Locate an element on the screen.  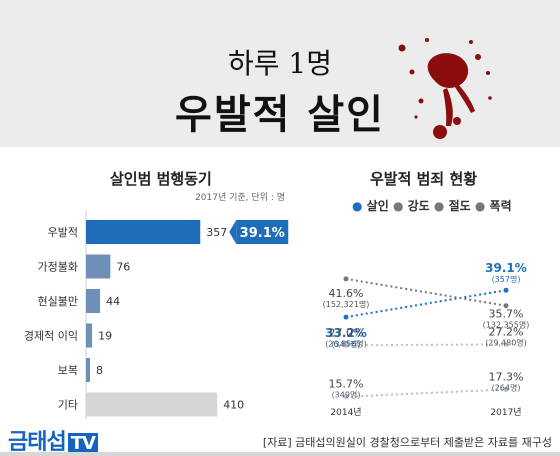
x-tick-label: 2017년 is located at coordinates (505, 412).